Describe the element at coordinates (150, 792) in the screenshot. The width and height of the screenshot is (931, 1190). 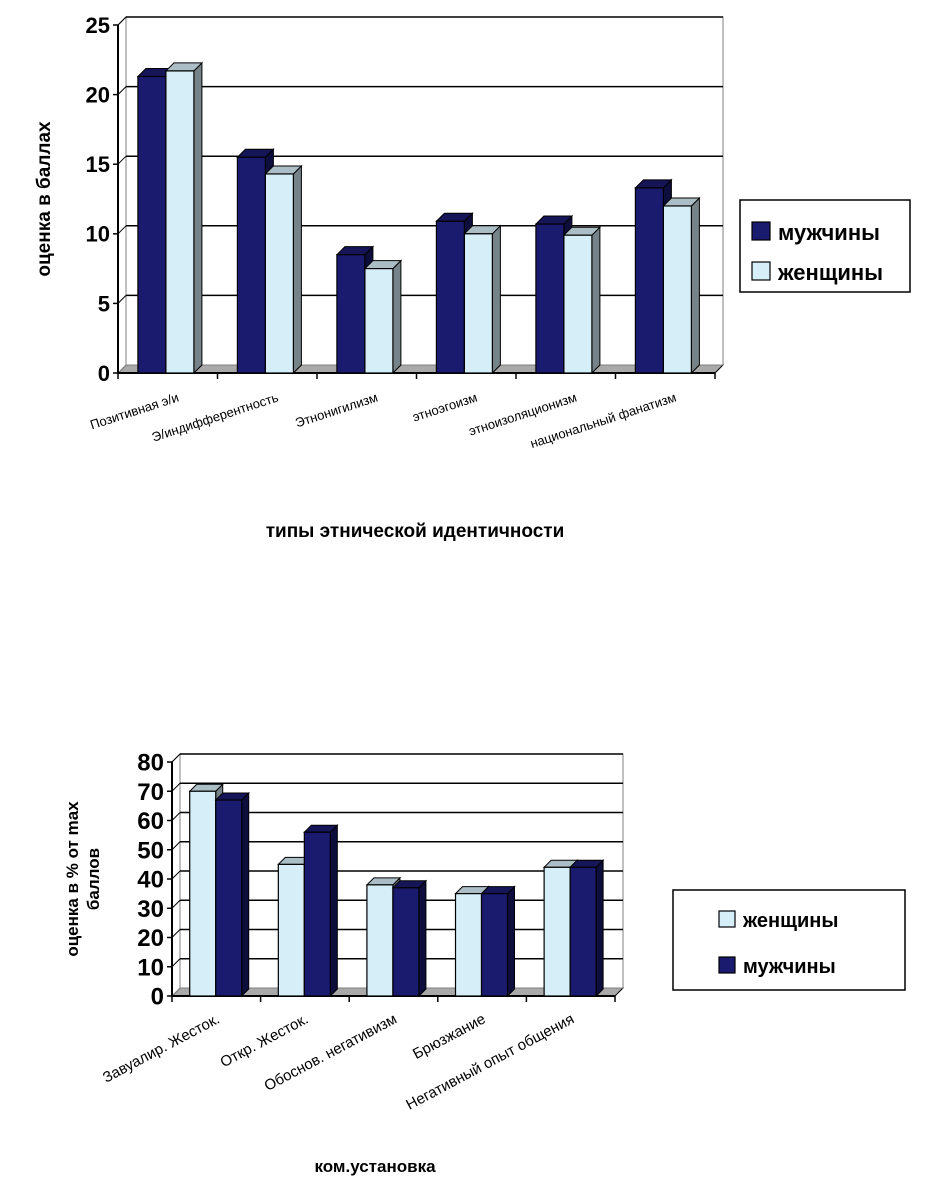
I see `chart2-ytick-label: 70` at that location.